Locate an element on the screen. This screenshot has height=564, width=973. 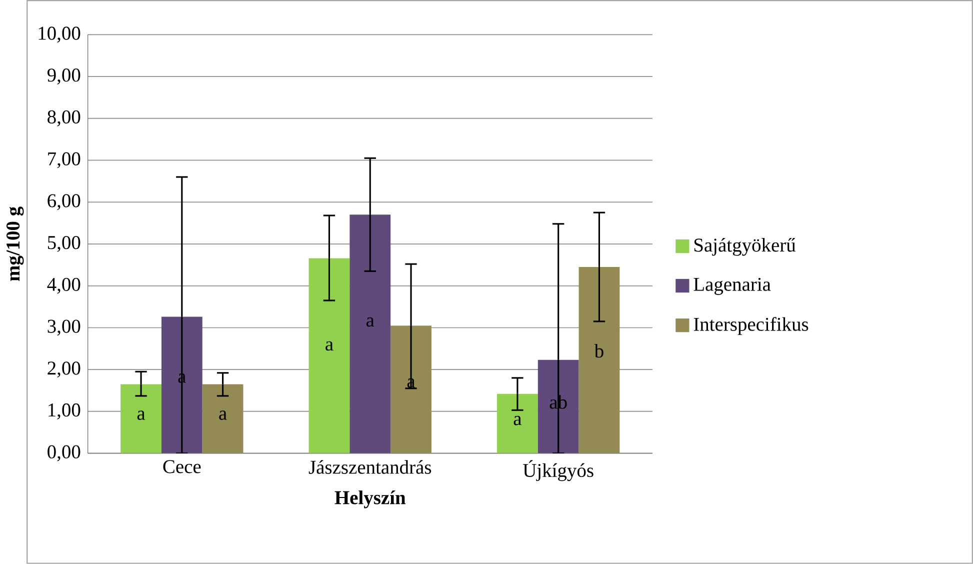
y-axis-title: mg/100 g is located at coordinates (15, 244).